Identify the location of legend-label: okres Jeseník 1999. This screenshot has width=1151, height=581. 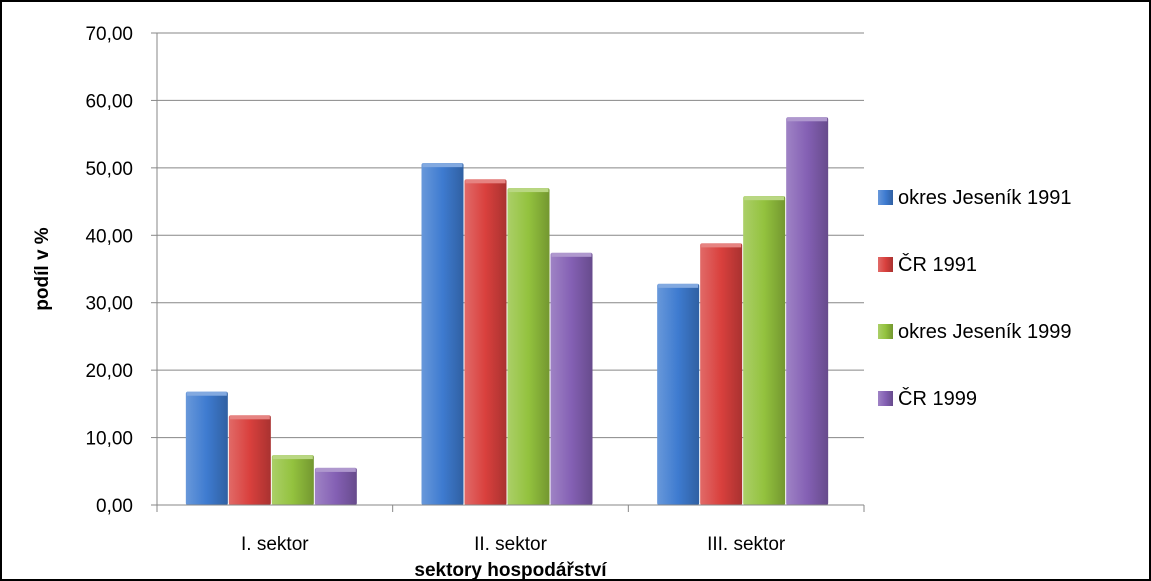
(984, 332).